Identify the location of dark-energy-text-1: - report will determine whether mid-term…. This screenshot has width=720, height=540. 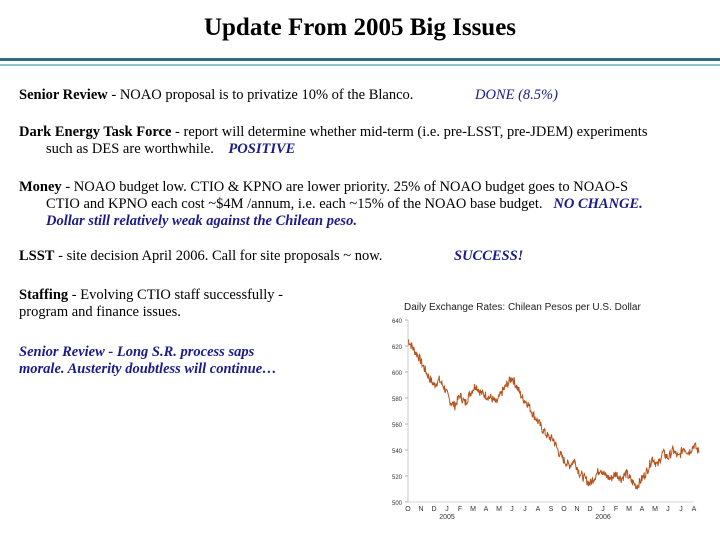
(409, 132).